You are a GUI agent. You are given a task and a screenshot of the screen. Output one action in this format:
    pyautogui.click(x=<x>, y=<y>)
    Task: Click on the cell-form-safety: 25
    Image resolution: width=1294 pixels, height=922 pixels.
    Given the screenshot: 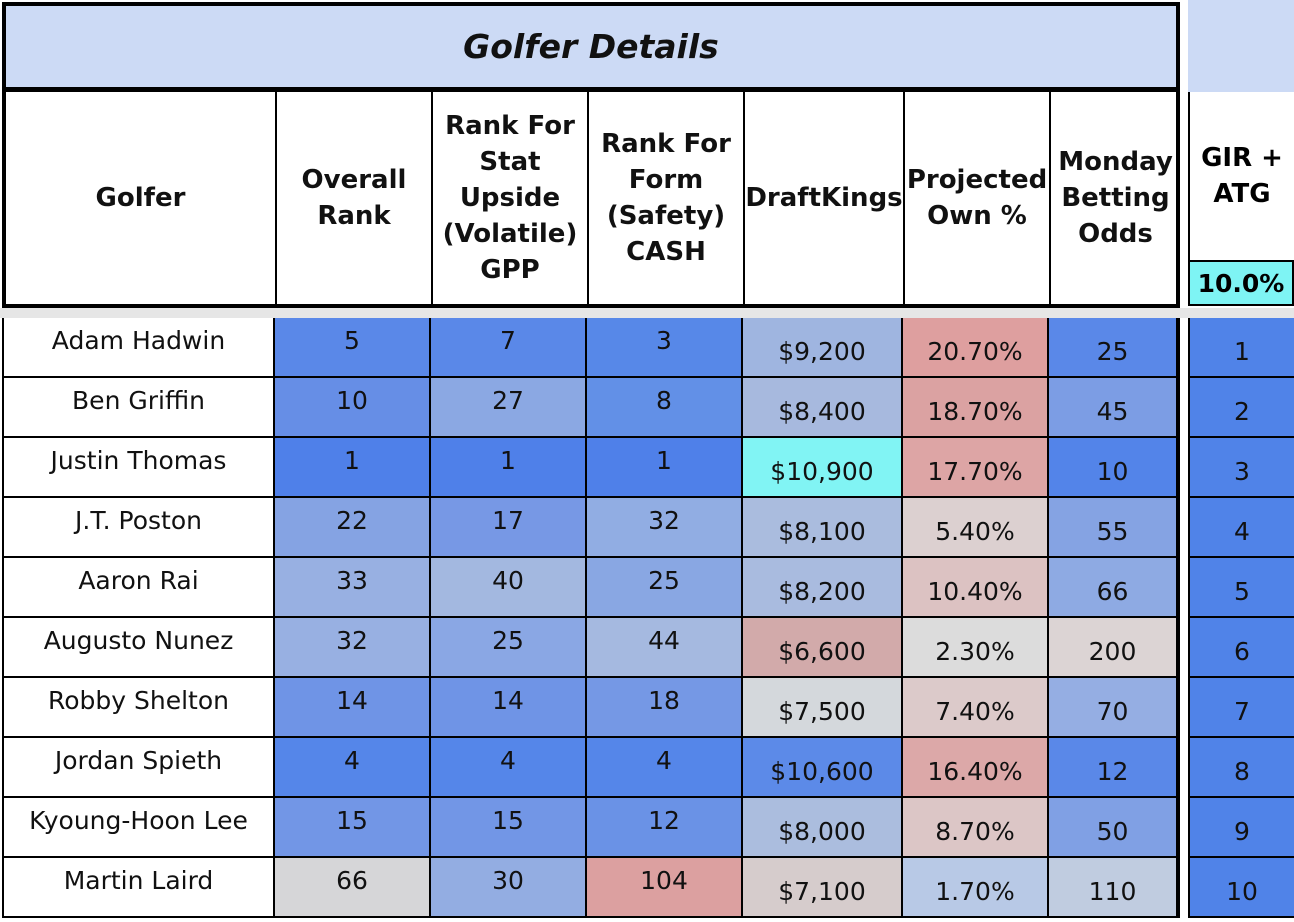 What is the action you would take?
    pyautogui.click(x=665, y=588)
    